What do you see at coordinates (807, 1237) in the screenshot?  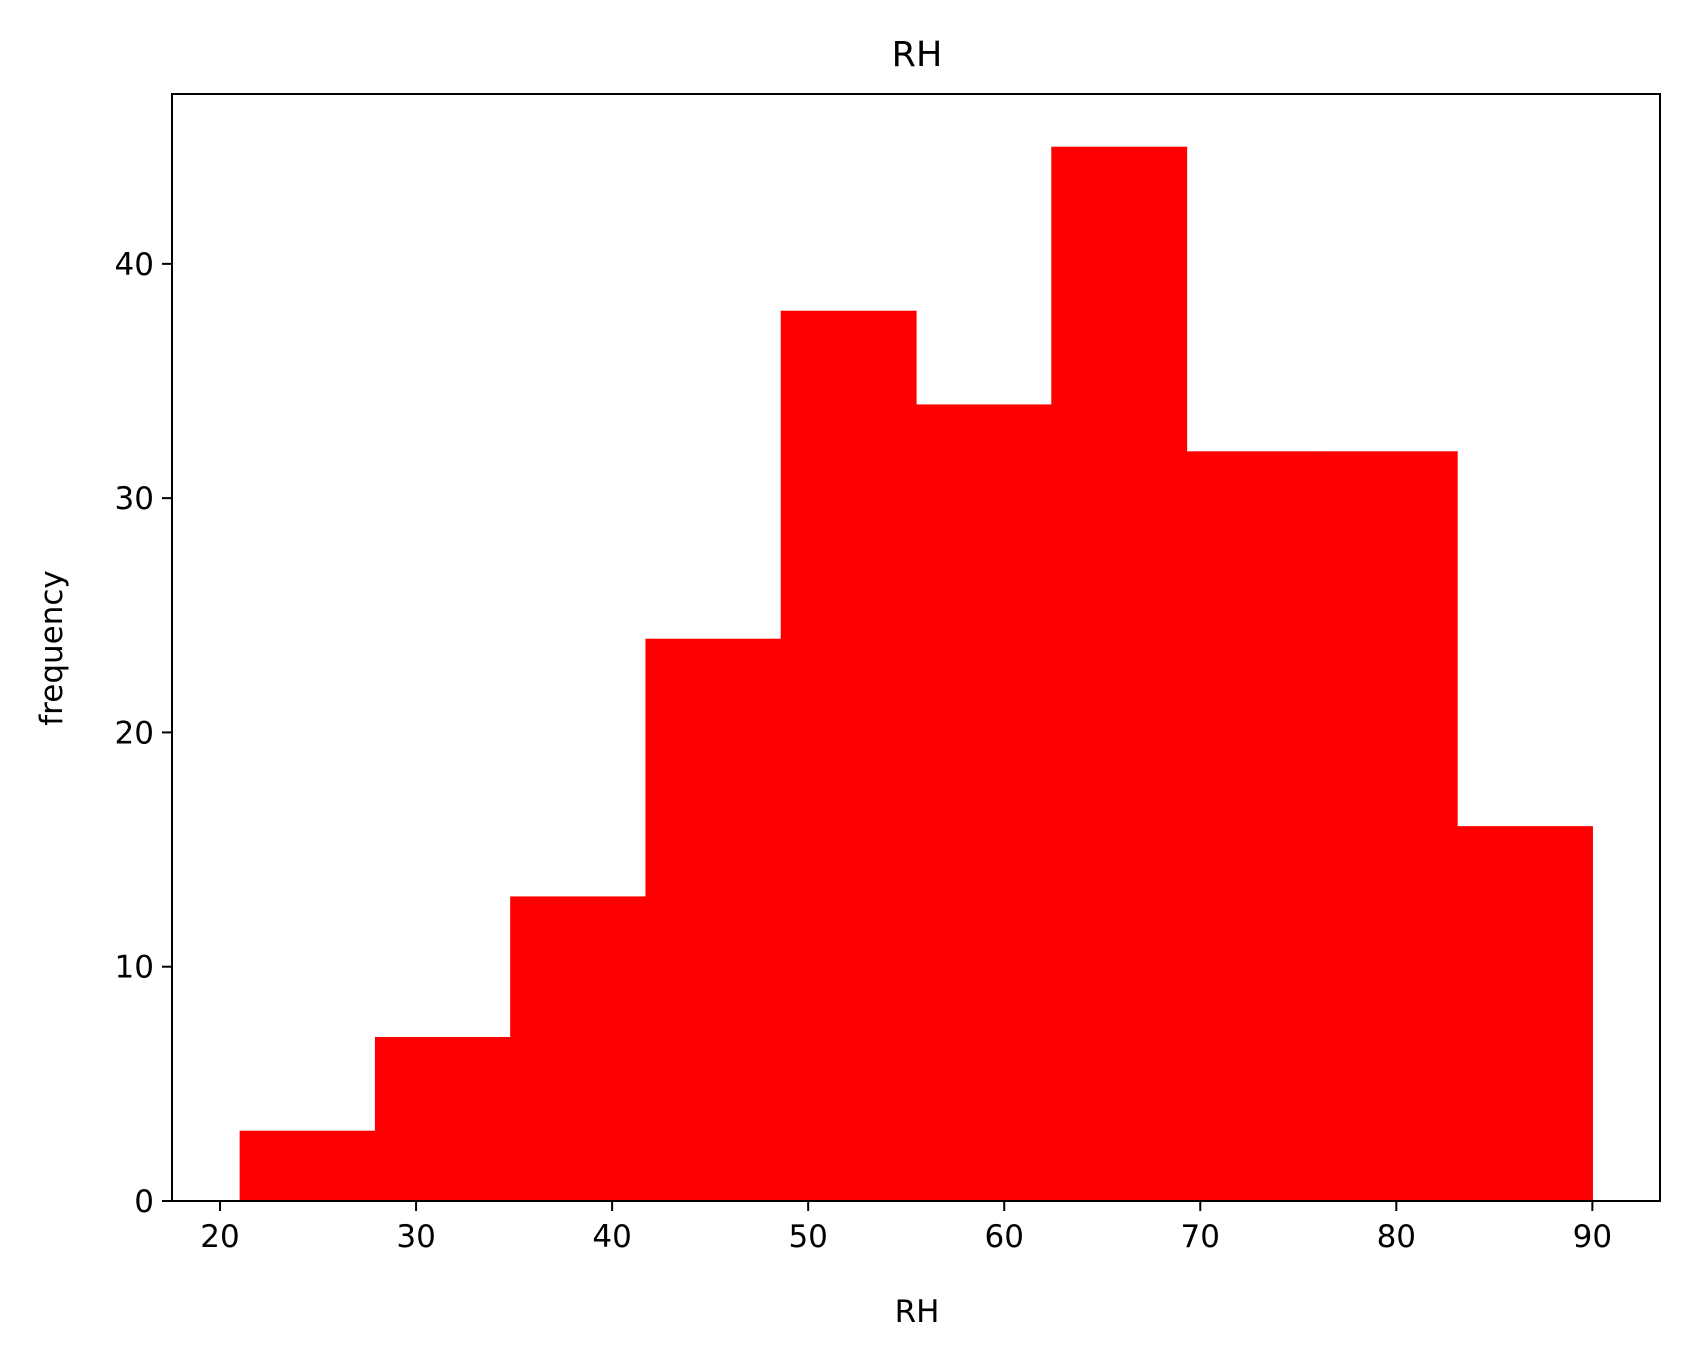 I see `x-tick-label: 50` at bounding box center [807, 1237].